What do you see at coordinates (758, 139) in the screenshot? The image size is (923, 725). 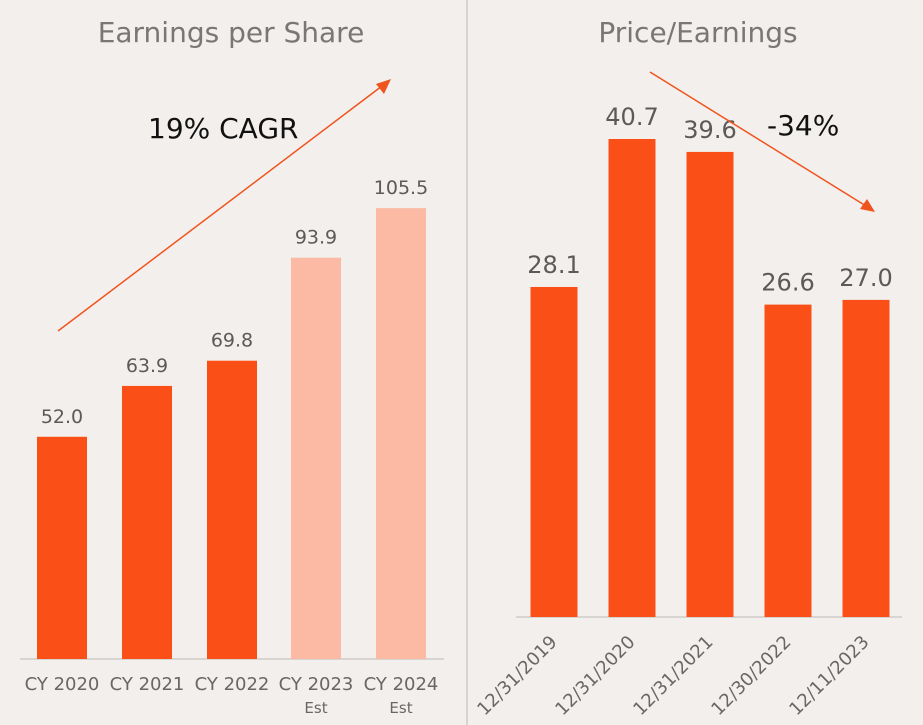 I see `pe-trend-arrow` at bounding box center [758, 139].